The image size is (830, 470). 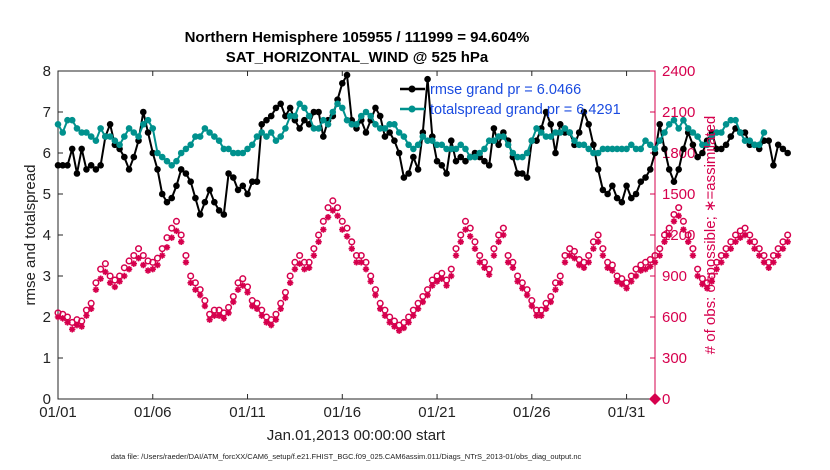 What do you see at coordinates (678, 194) in the screenshot?
I see `y-right-tick-label: 1500` at bounding box center [678, 194].